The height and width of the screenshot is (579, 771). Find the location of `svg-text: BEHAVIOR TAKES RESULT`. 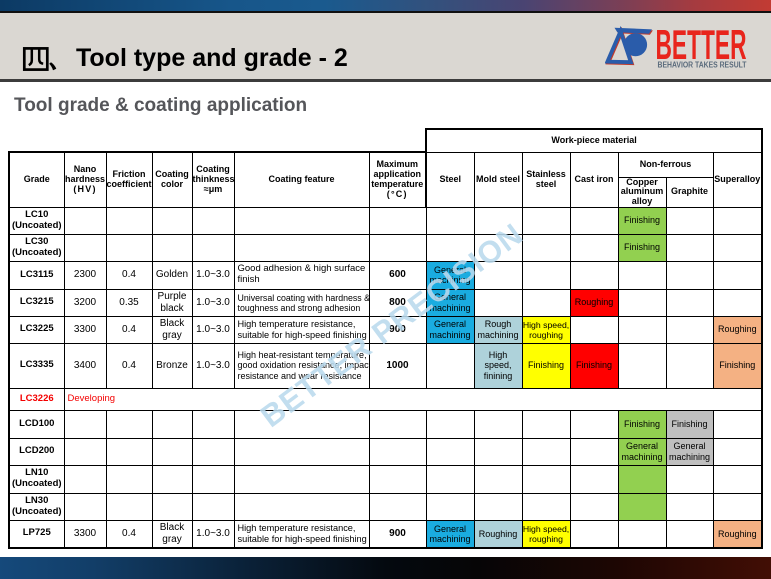

svg-text: BEHAVIOR TAKES RESULT is located at coordinates (702, 64).